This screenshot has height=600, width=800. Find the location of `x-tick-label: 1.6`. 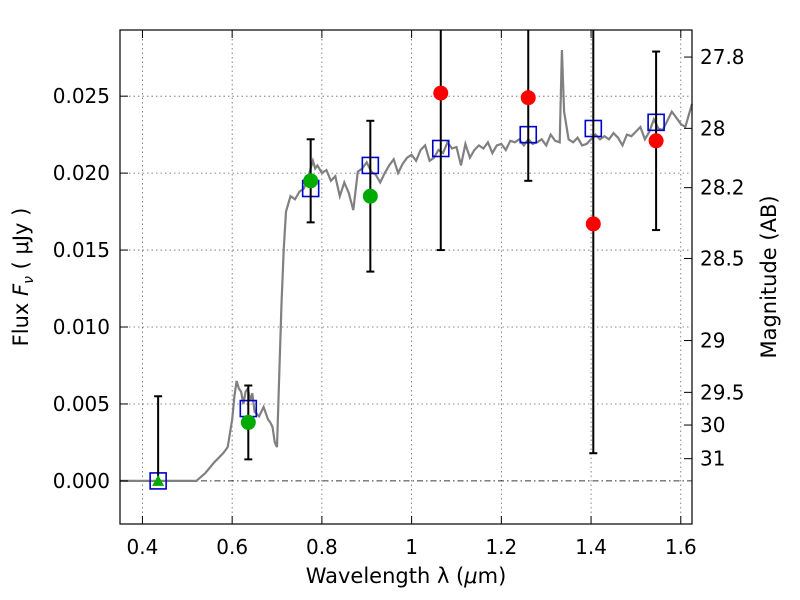

x-tick-label: 1.6 is located at coordinates (681, 547).